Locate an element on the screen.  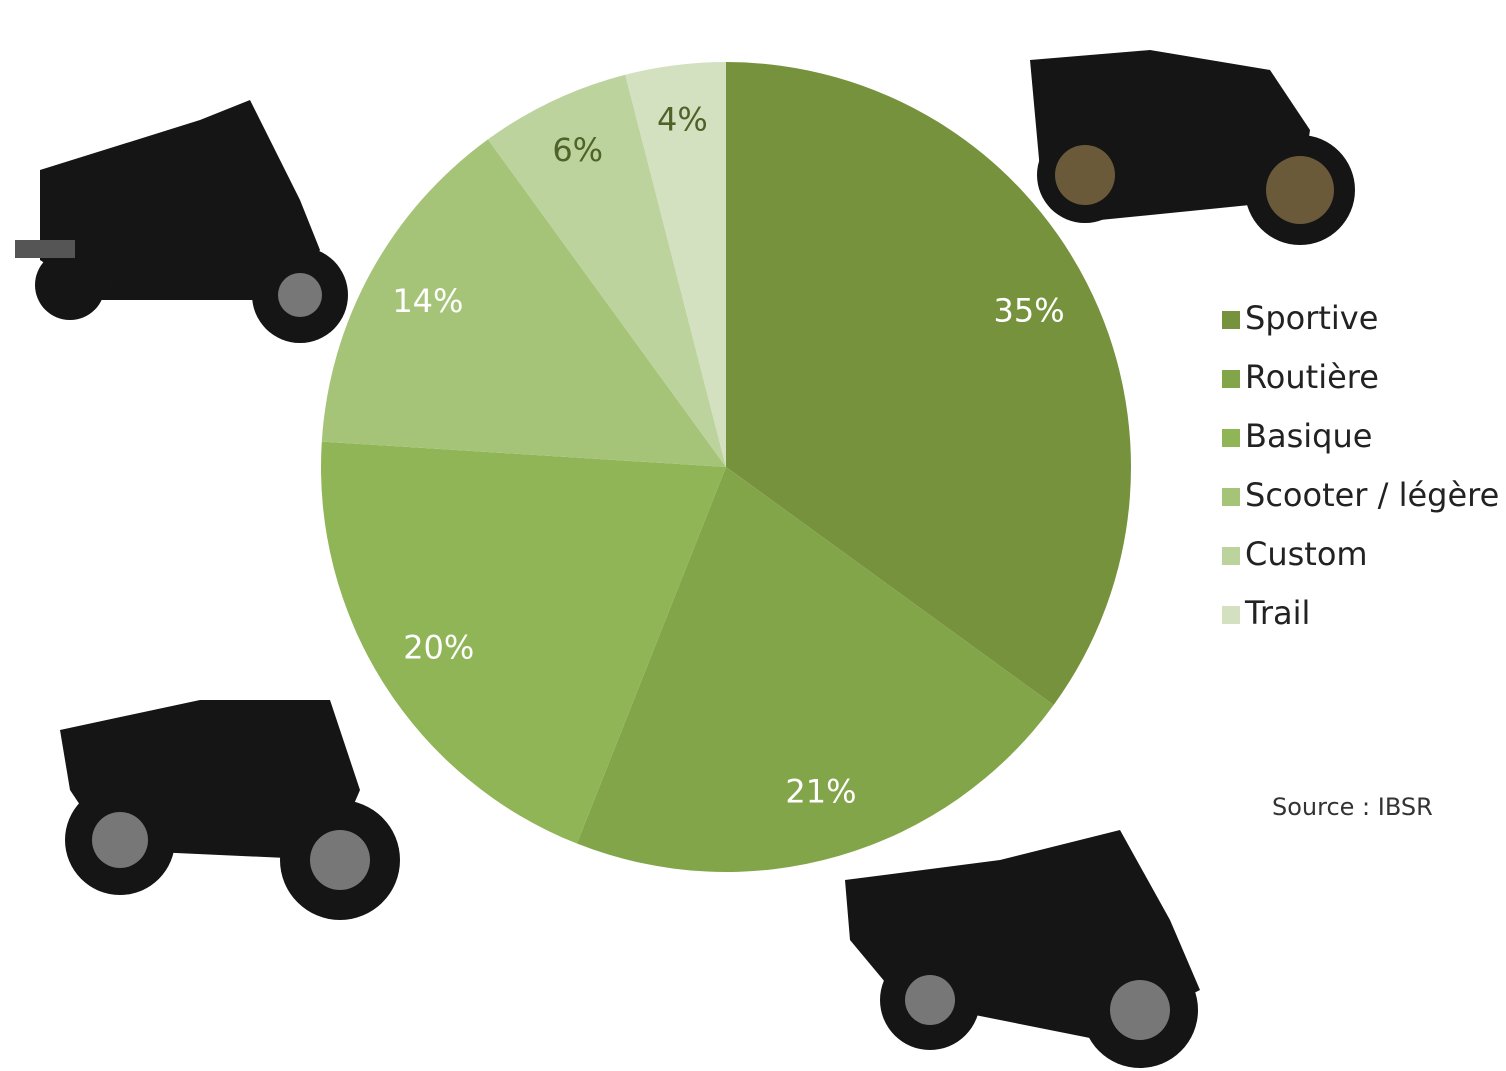
scooter-picture is located at coordinates (181, 221).